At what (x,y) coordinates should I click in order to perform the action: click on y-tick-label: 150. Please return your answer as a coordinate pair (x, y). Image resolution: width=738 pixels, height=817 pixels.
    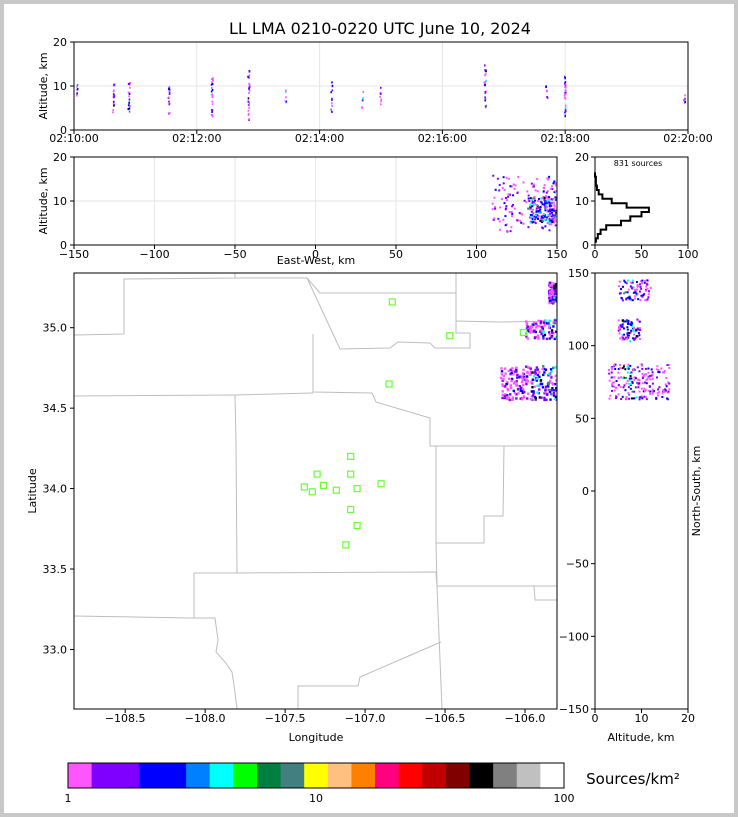
    Looking at the image, I should click on (578, 273).